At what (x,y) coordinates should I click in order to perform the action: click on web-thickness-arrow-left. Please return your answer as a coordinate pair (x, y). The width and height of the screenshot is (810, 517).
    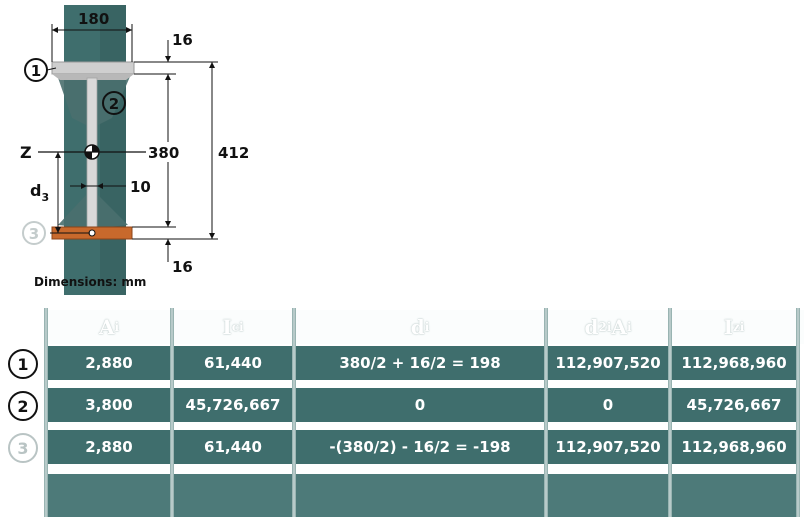
    Looking at the image, I should click on (84, 186).